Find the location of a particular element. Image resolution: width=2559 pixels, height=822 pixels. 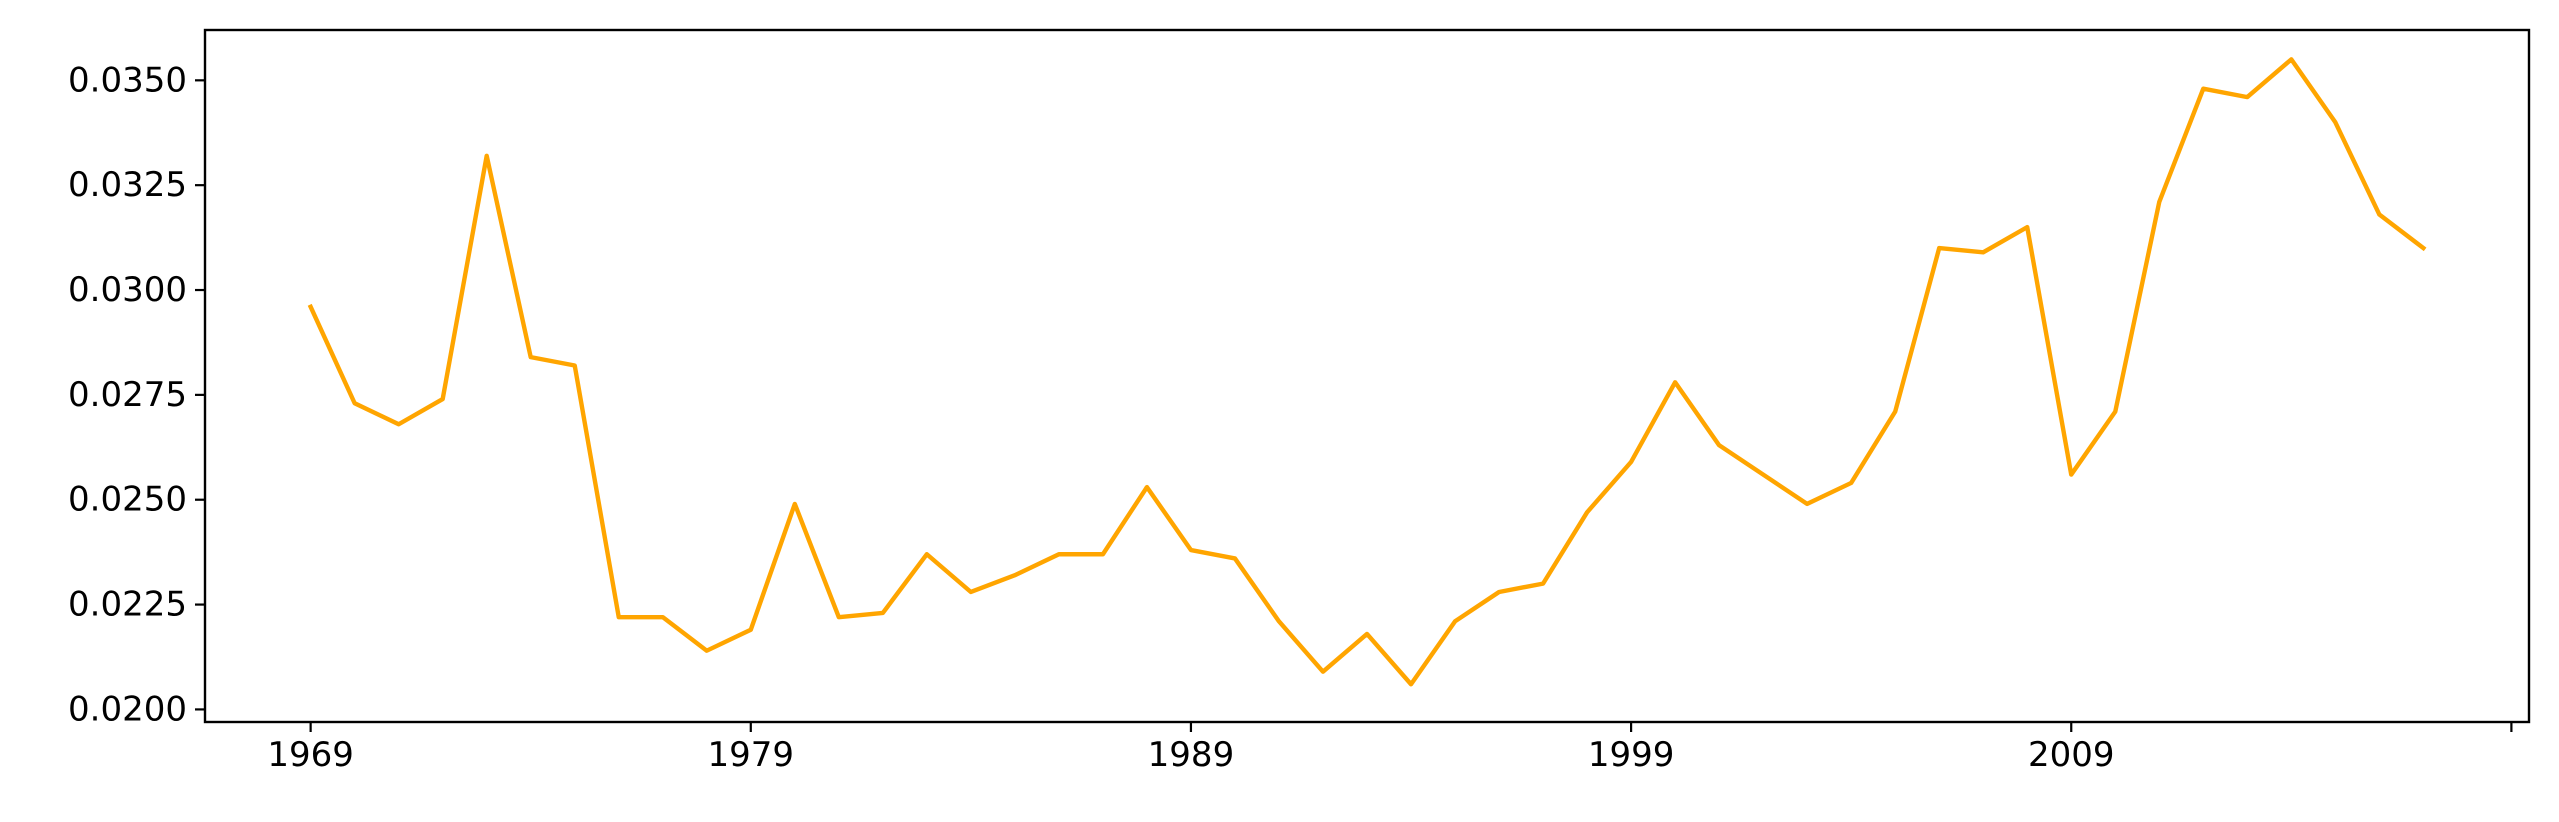

x-tick-label: 2009 is located at coordinates (2071, 755).